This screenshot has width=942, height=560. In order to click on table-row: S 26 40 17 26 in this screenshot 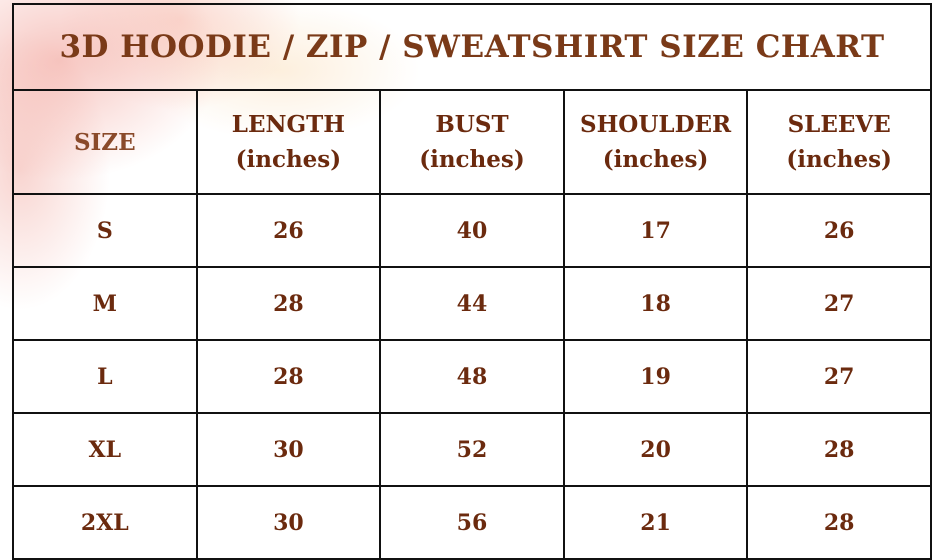, I will do `click(472, 230)`.